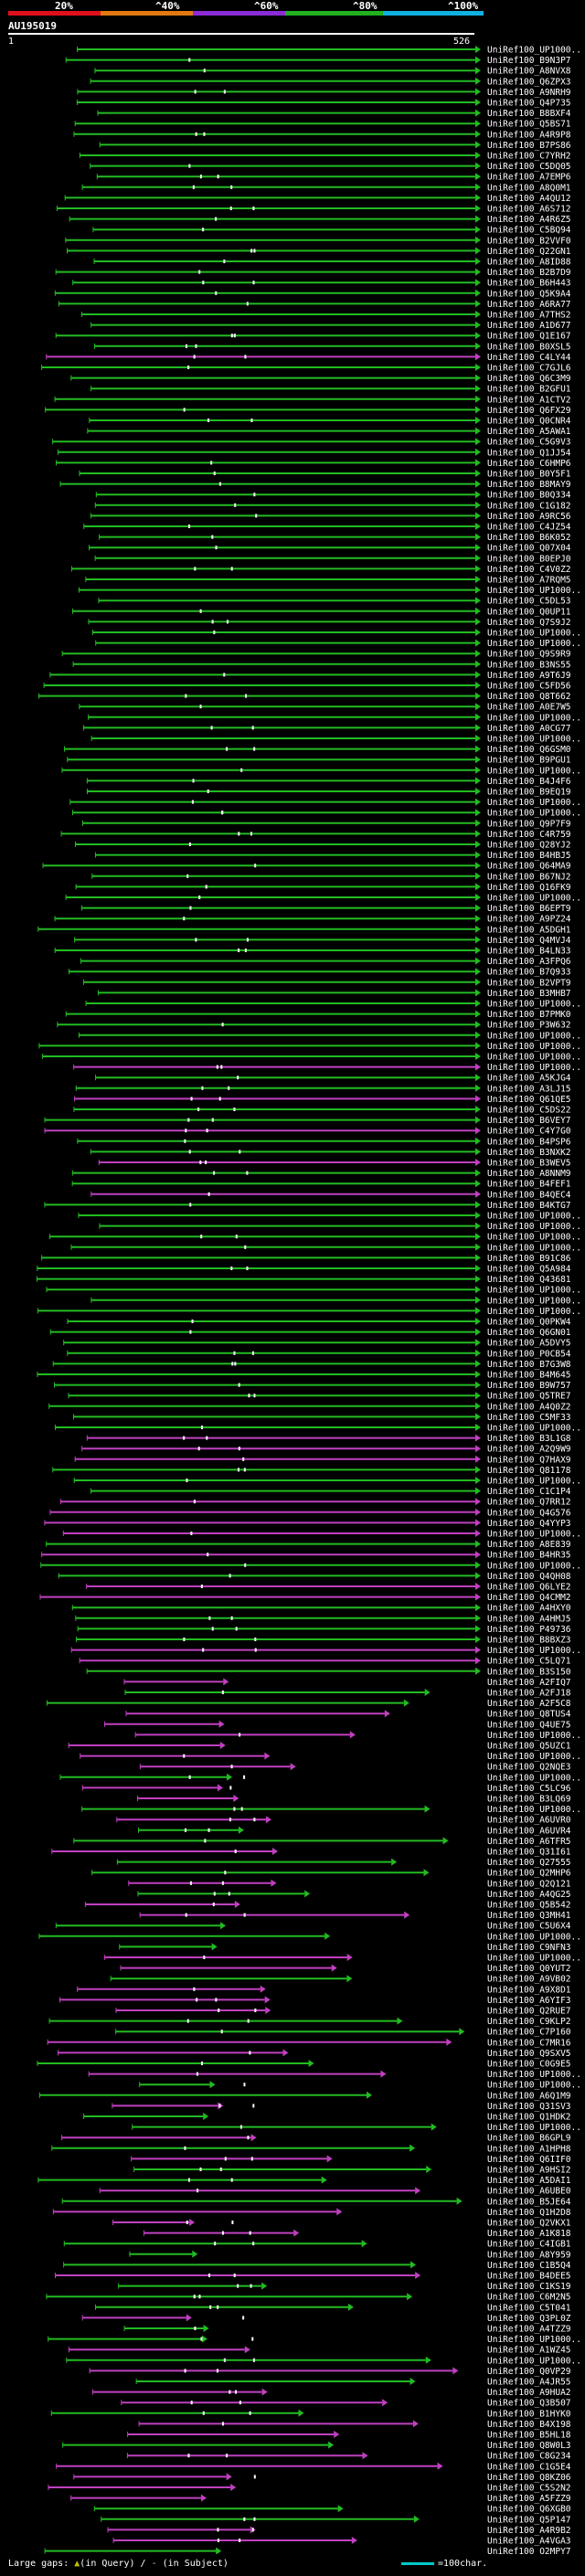 Image resolution: width=585 pixels, height=2576 pixels. Describe the element at coordinates (529, 496) in the screenshot. I see `hit-label: UniRef100_B0Q334` at that location.